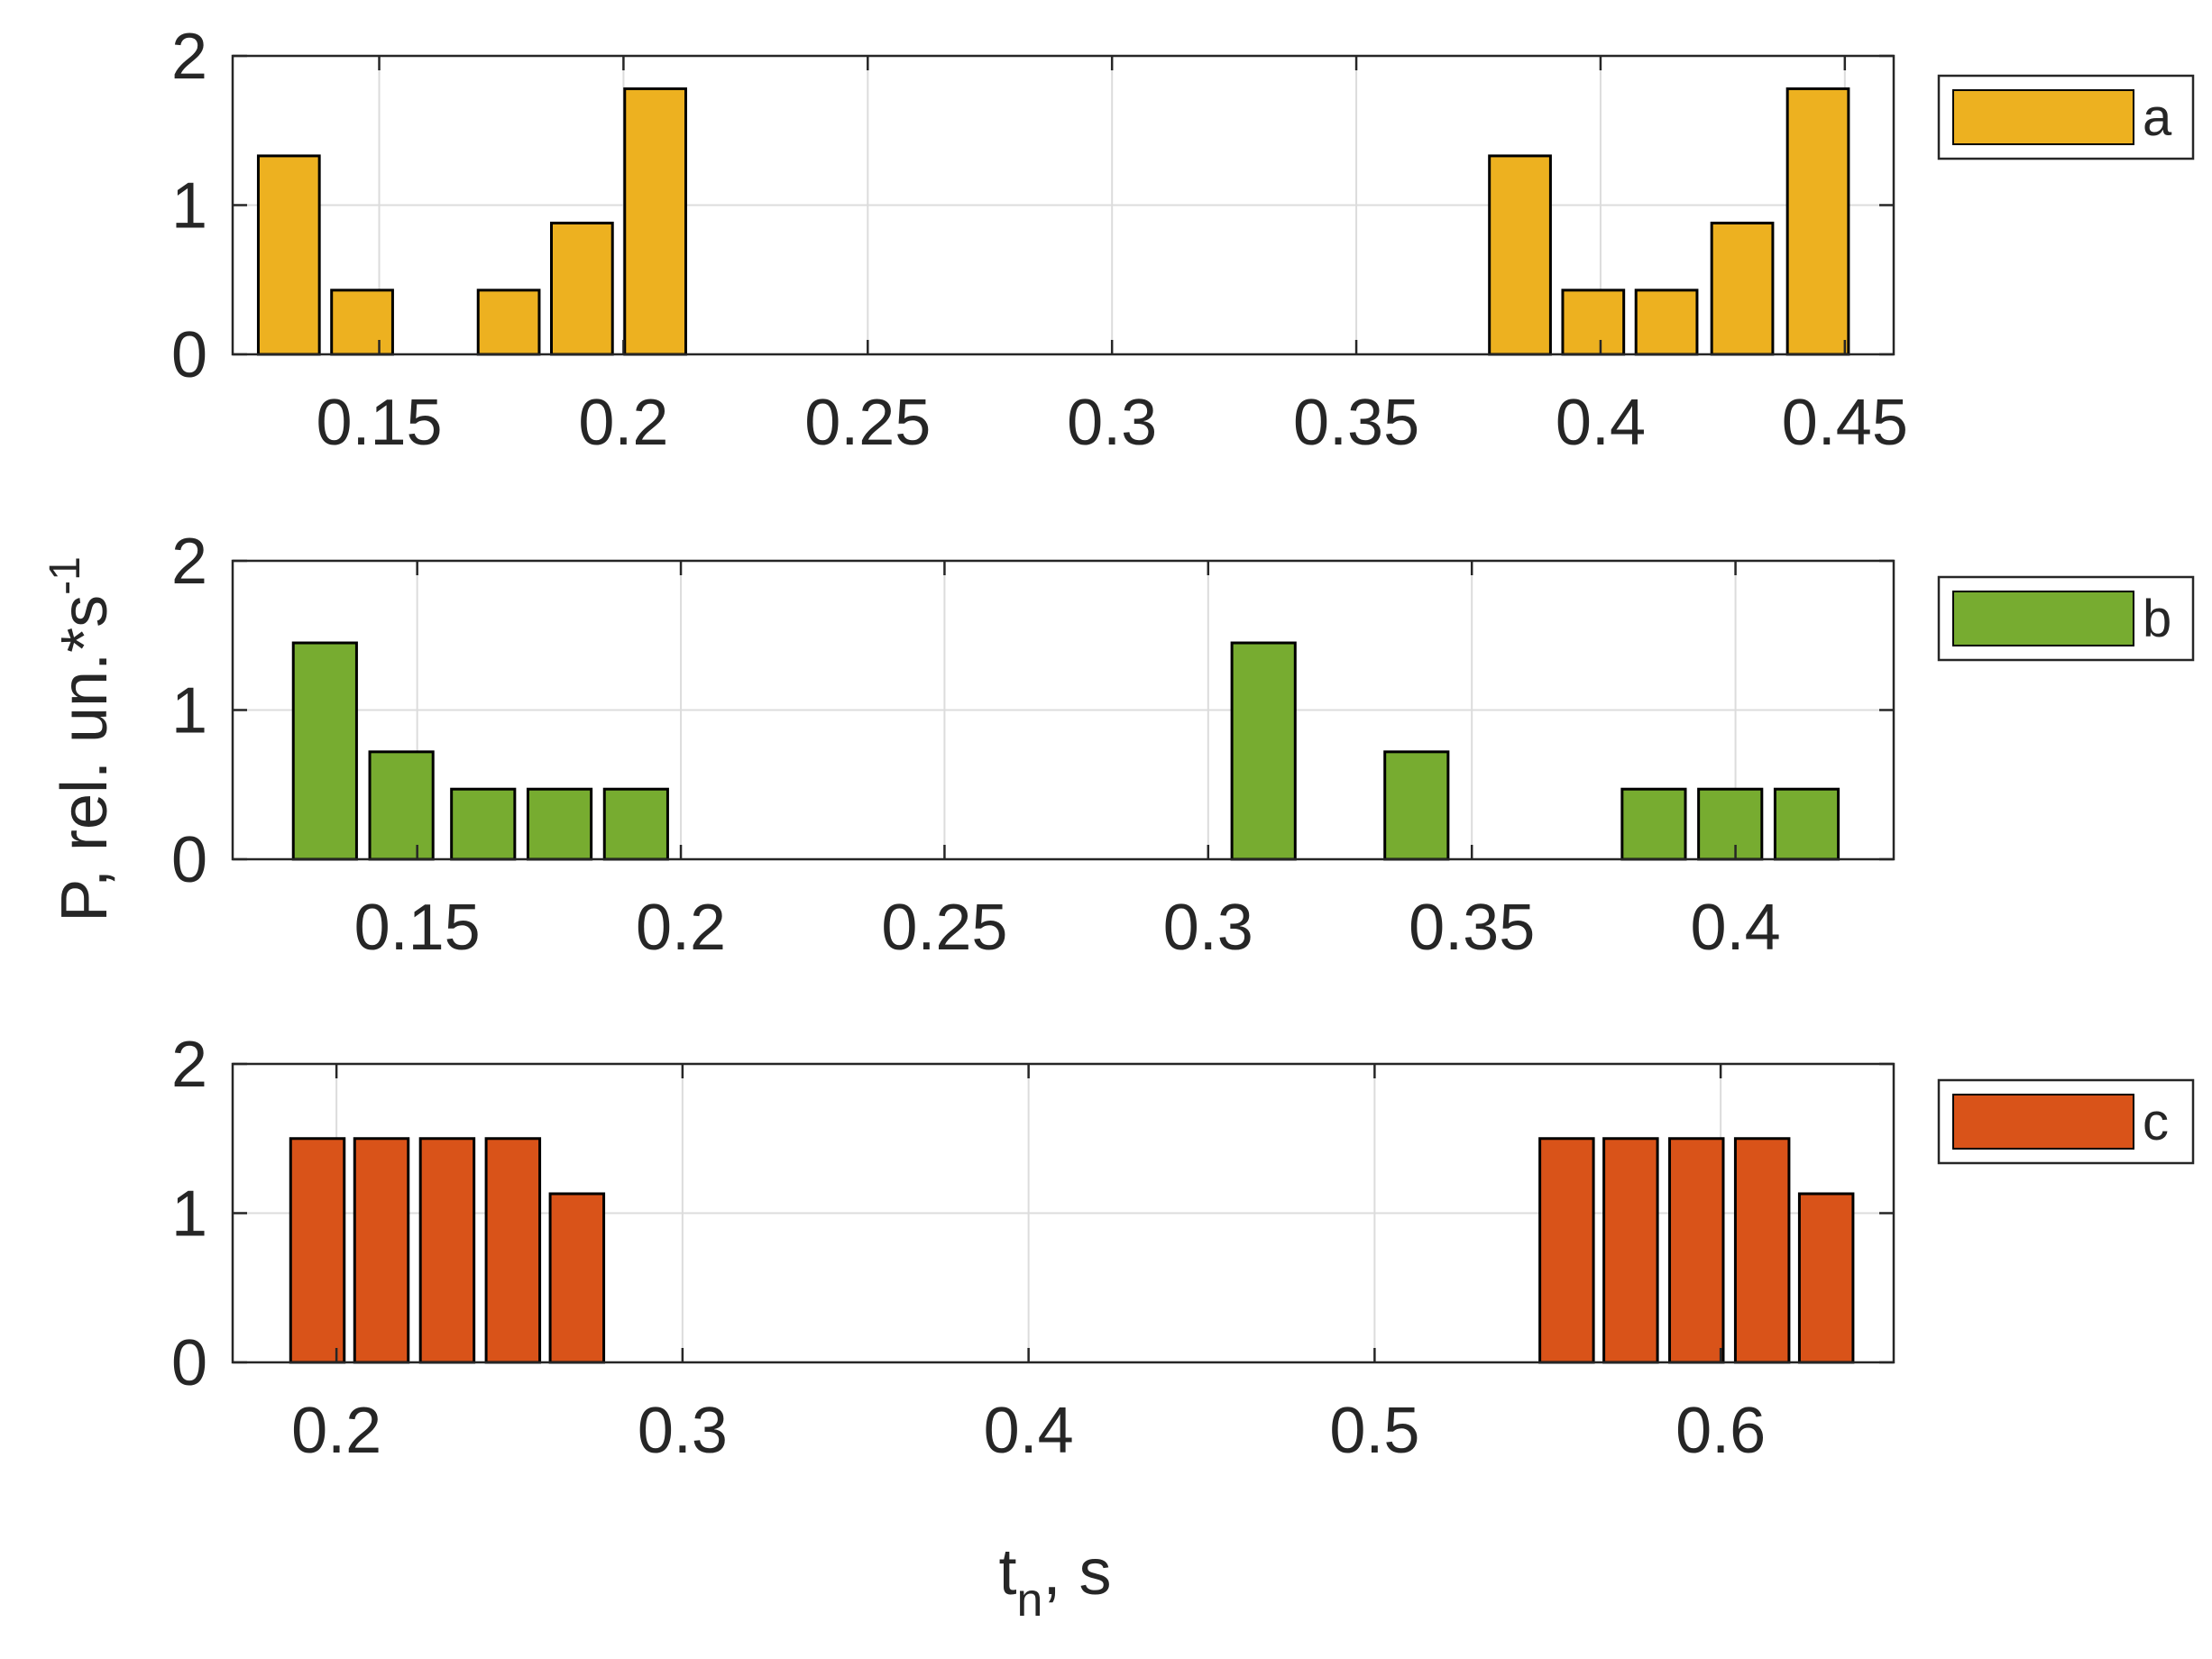 The width and height of the screenshot is (2212, 1659). What do you see at coordinates (2156, 1122) in the screenshot?
I see `legend-label: c` at bounding box center [2156, 1122].